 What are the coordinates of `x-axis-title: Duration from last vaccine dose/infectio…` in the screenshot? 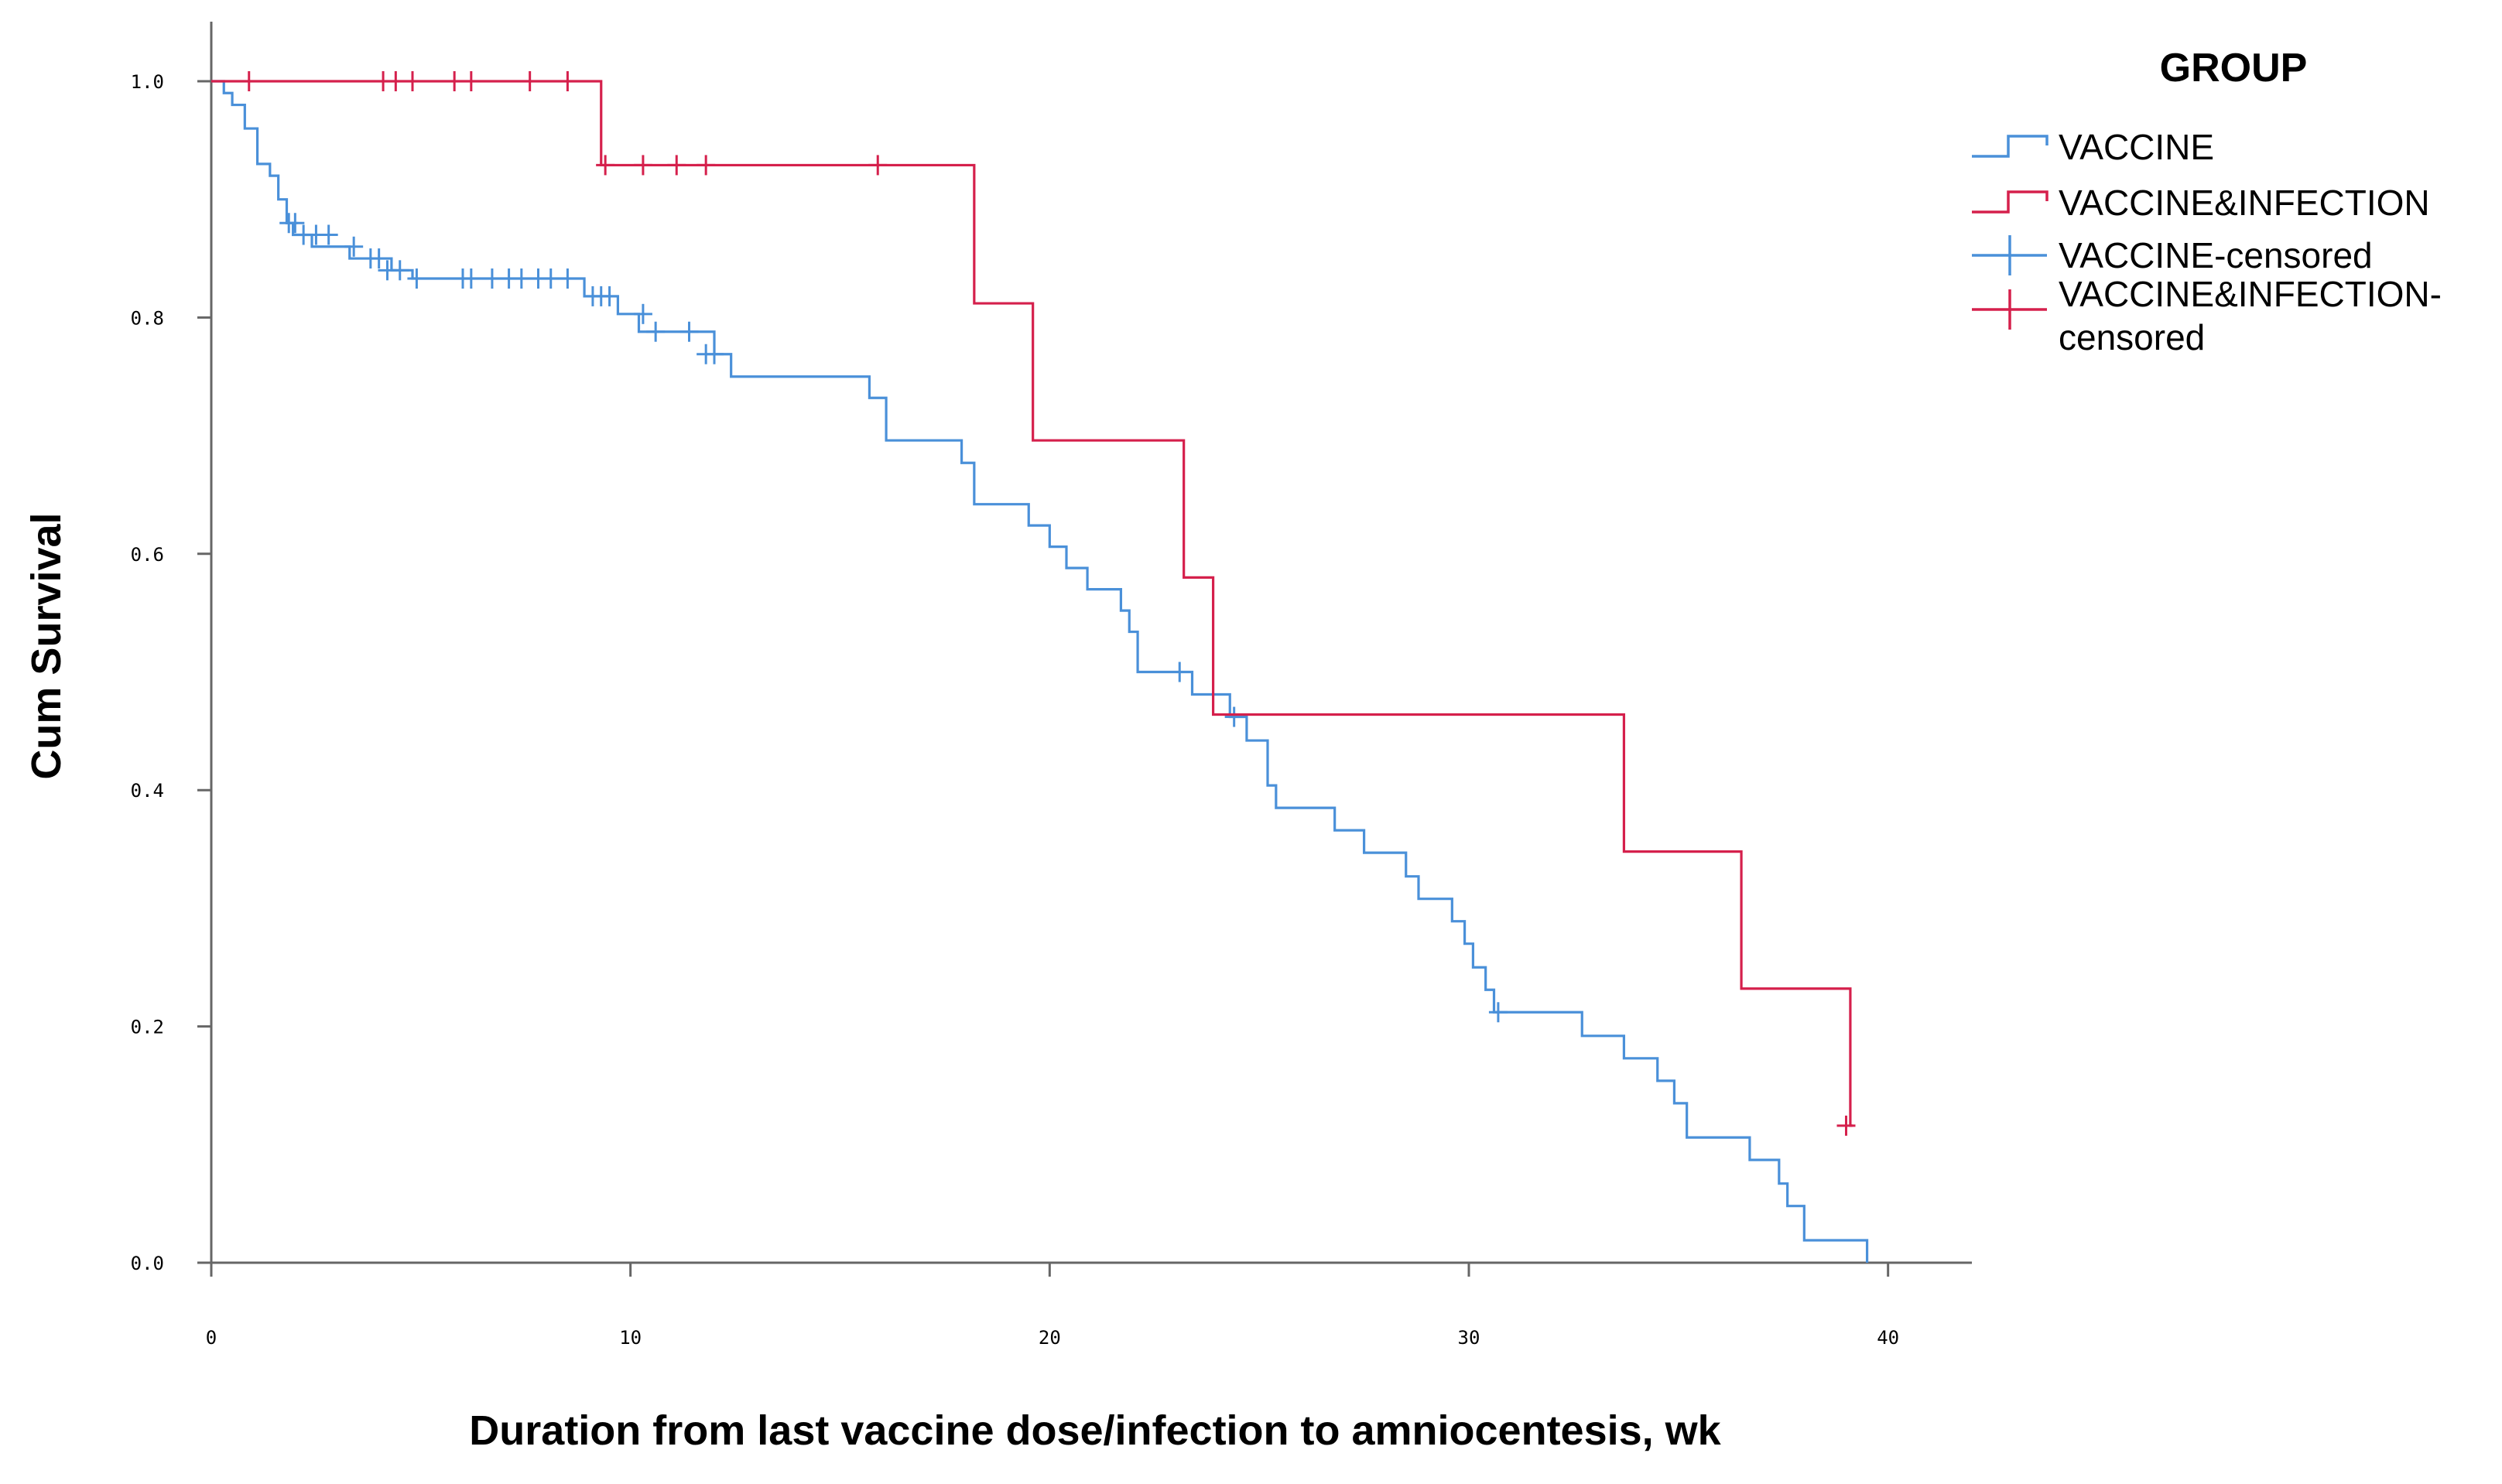 It's located at (1095, 1430).